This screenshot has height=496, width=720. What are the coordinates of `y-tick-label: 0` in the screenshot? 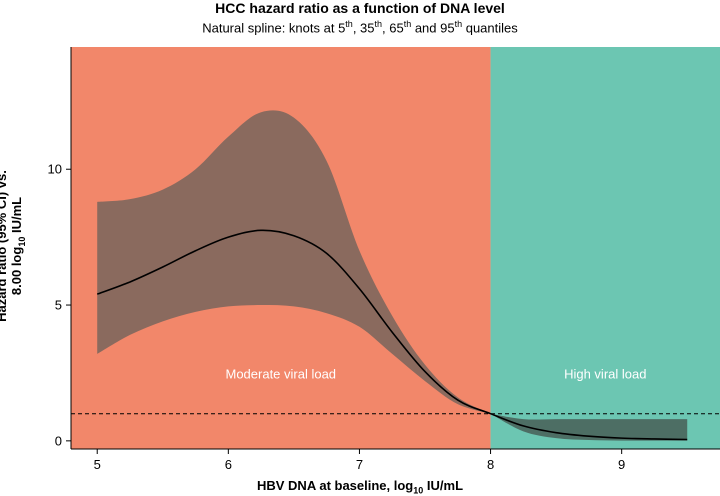 It's located at (58, 440).